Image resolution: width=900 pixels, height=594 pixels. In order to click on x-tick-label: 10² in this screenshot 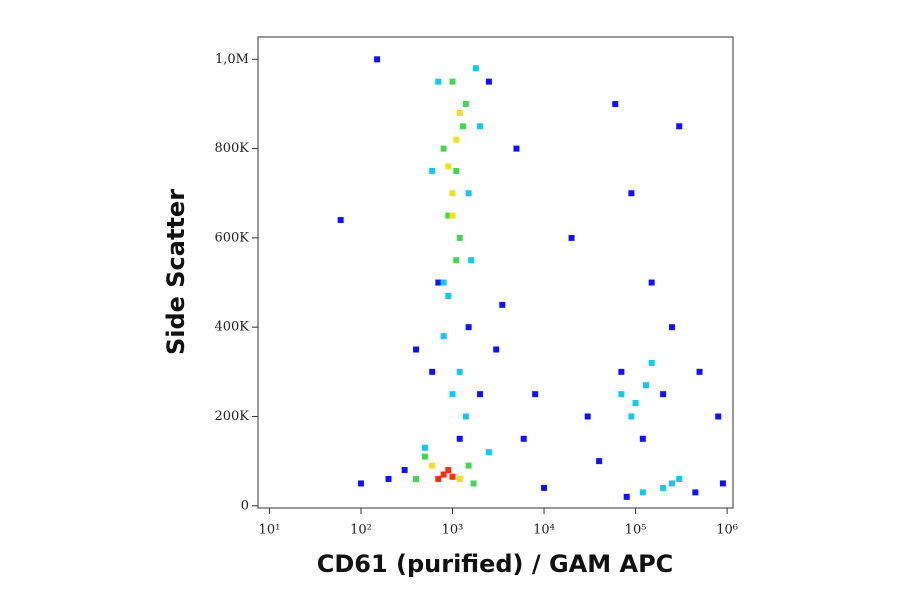, I will do `click(361, 530)`.